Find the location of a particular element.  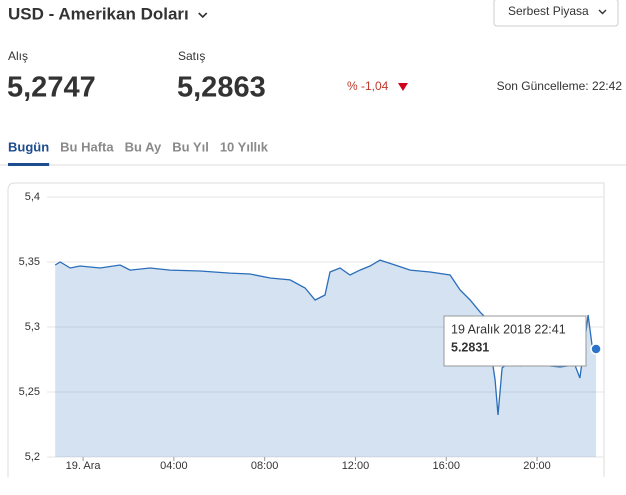

select-chevron is located at coordinates (602, 12).